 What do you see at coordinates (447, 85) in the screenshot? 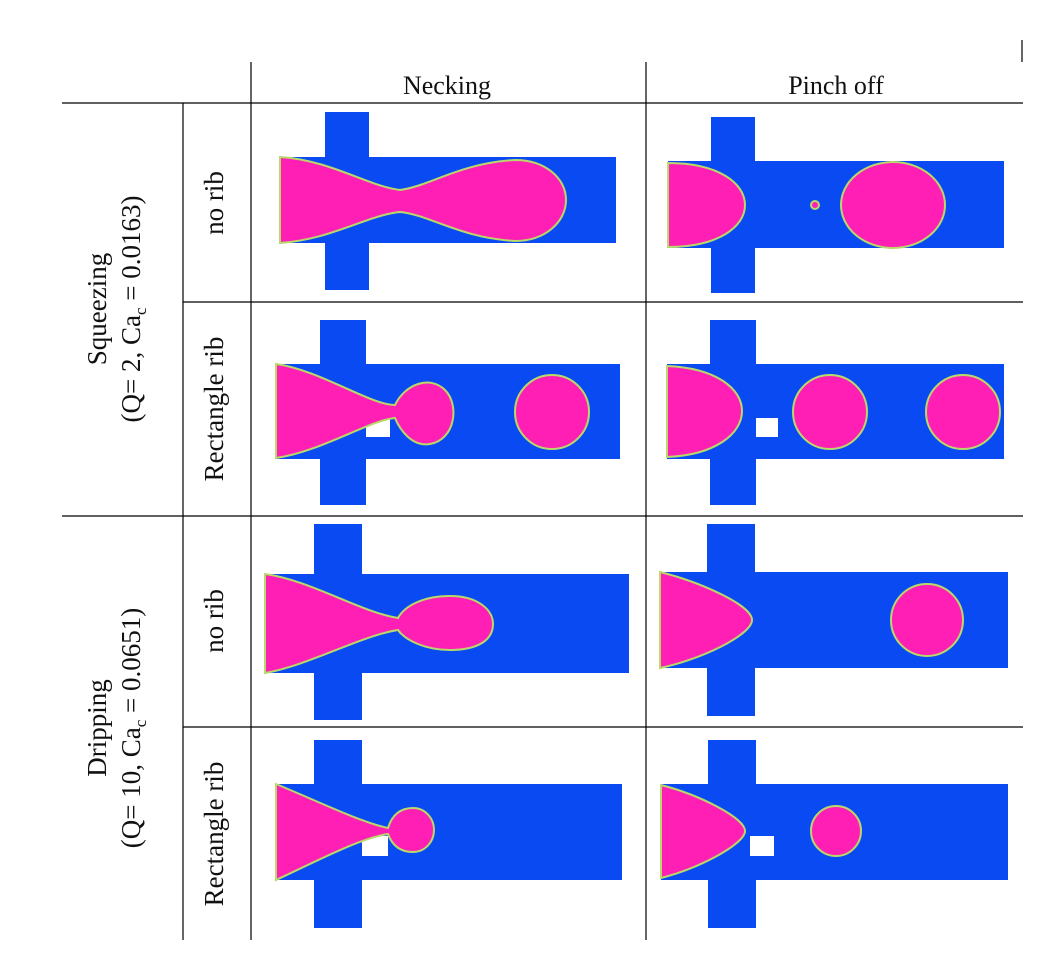
I see `header-necking: Necking` at bounding box center [447, 85].